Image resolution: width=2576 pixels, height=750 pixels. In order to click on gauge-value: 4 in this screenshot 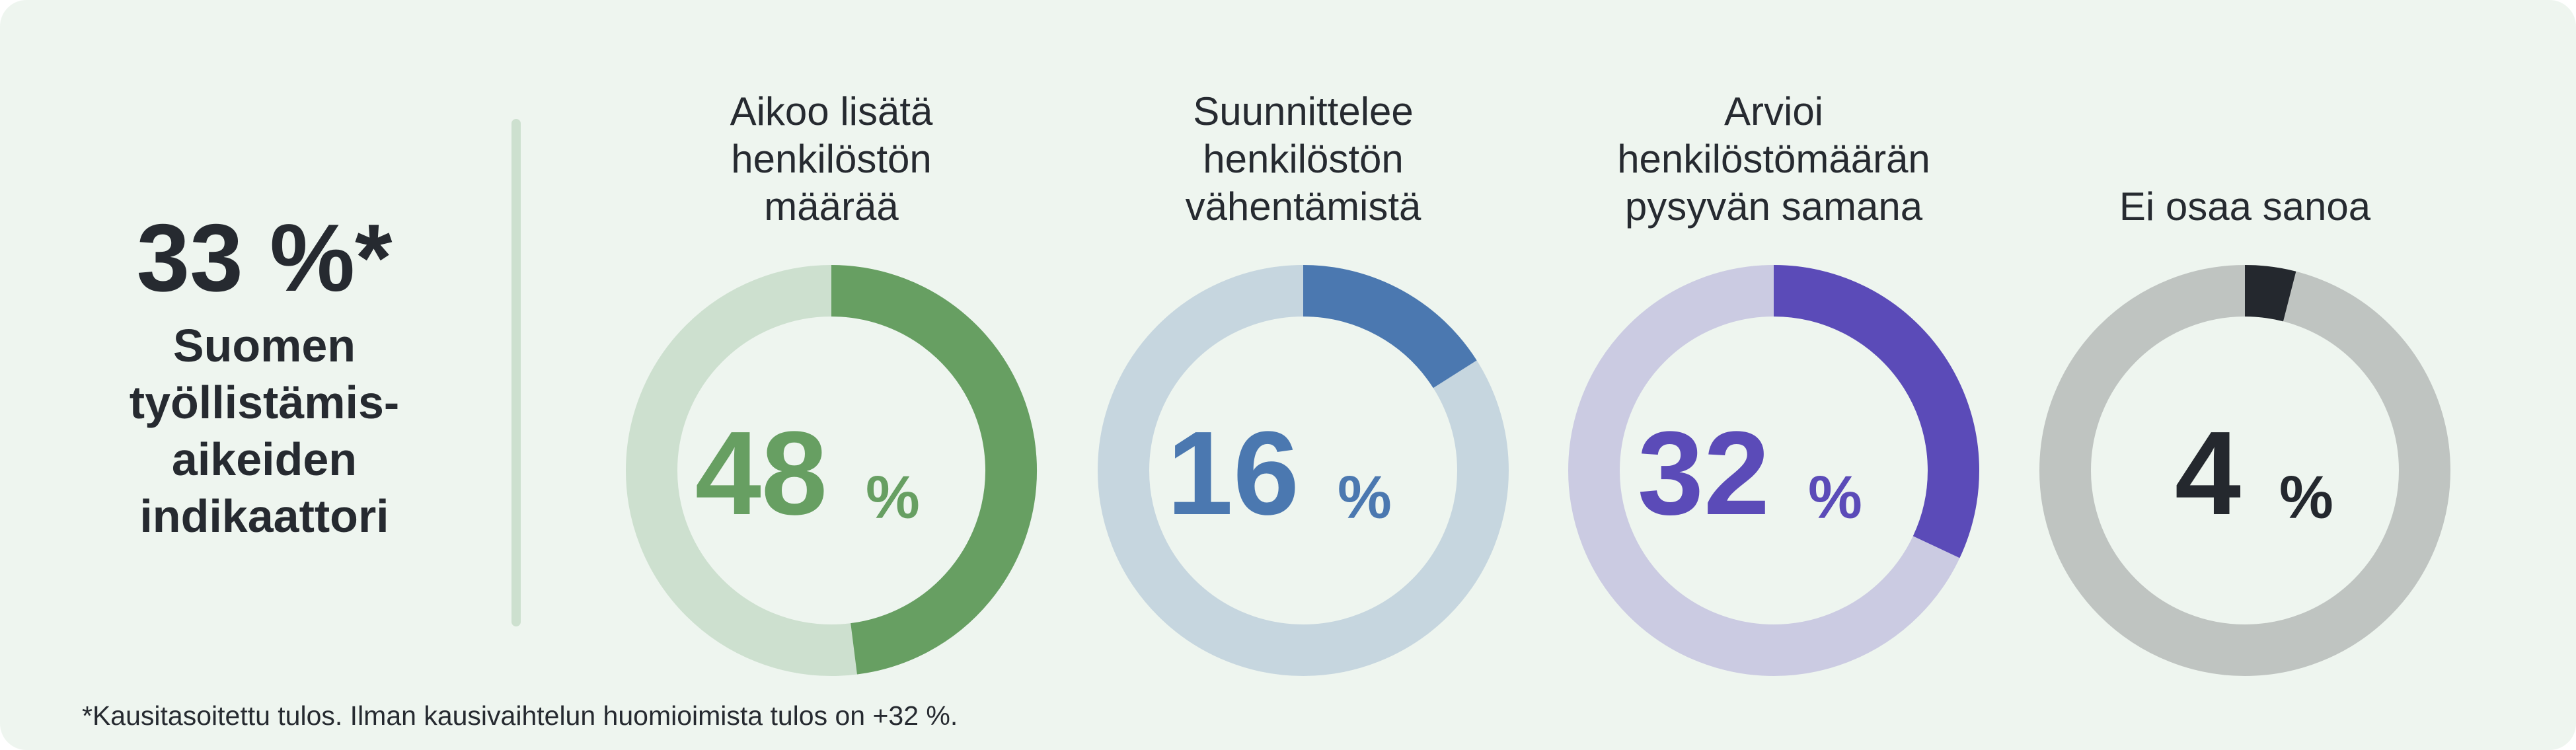, I will do `click(2208, 474)`.